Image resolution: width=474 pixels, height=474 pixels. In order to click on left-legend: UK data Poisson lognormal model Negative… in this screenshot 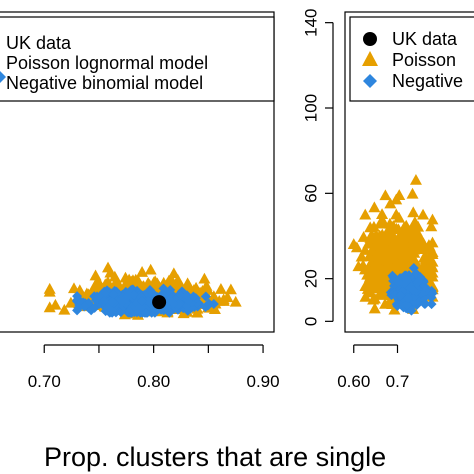, I will do `click(137, 59)`.